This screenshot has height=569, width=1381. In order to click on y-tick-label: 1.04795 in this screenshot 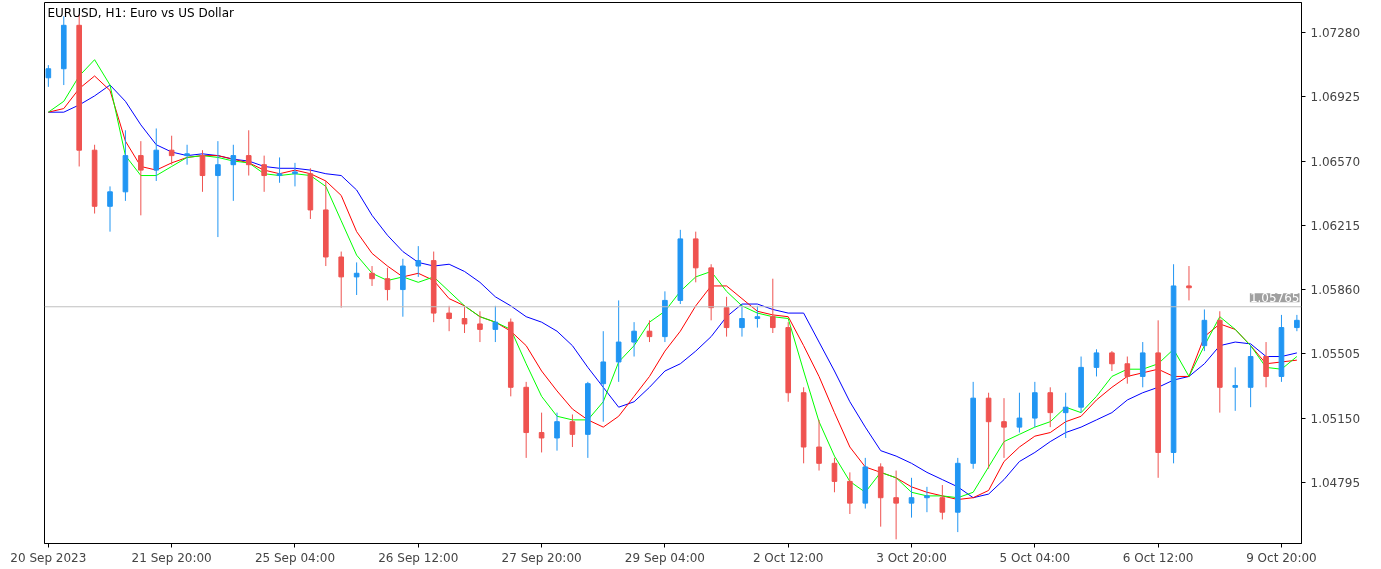, I will do `click(1335, 482)`.